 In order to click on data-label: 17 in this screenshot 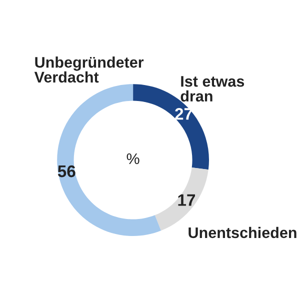, I will do `click(187, 200)`.